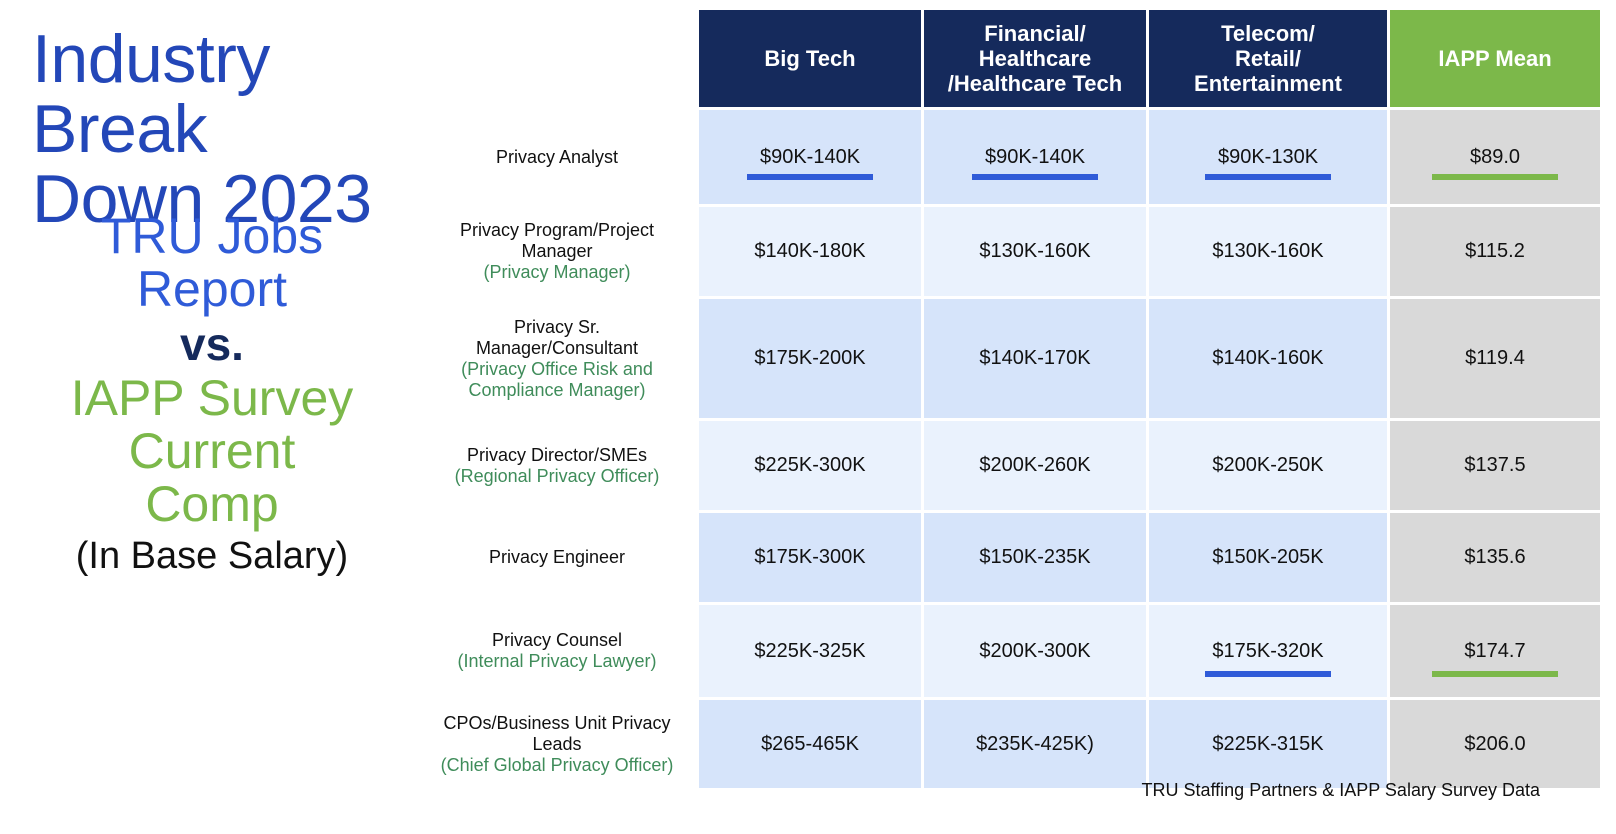  I want to click on iapp-equivalent: (Chief Global Privacy Officer), so click(557, 764).